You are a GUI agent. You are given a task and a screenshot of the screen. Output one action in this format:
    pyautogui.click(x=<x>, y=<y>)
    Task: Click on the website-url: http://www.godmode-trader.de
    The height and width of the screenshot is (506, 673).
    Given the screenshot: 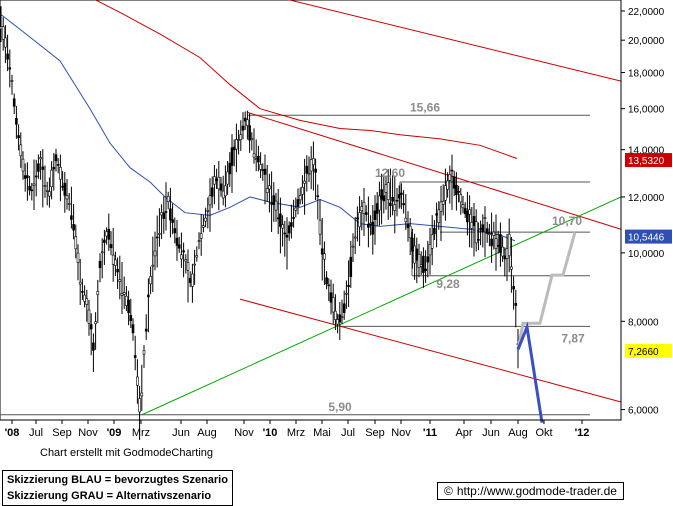 What is the action you would take?
    pyautogui.click(x=536, y=491)
    